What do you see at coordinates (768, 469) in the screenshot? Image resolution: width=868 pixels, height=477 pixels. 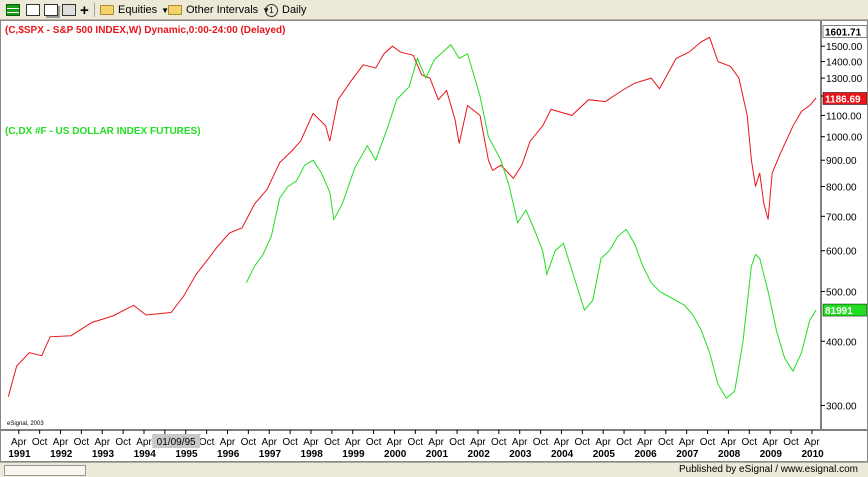 I see `published-label: Published by eSignal / www.esignal.com` at bounding box center [768, 469].